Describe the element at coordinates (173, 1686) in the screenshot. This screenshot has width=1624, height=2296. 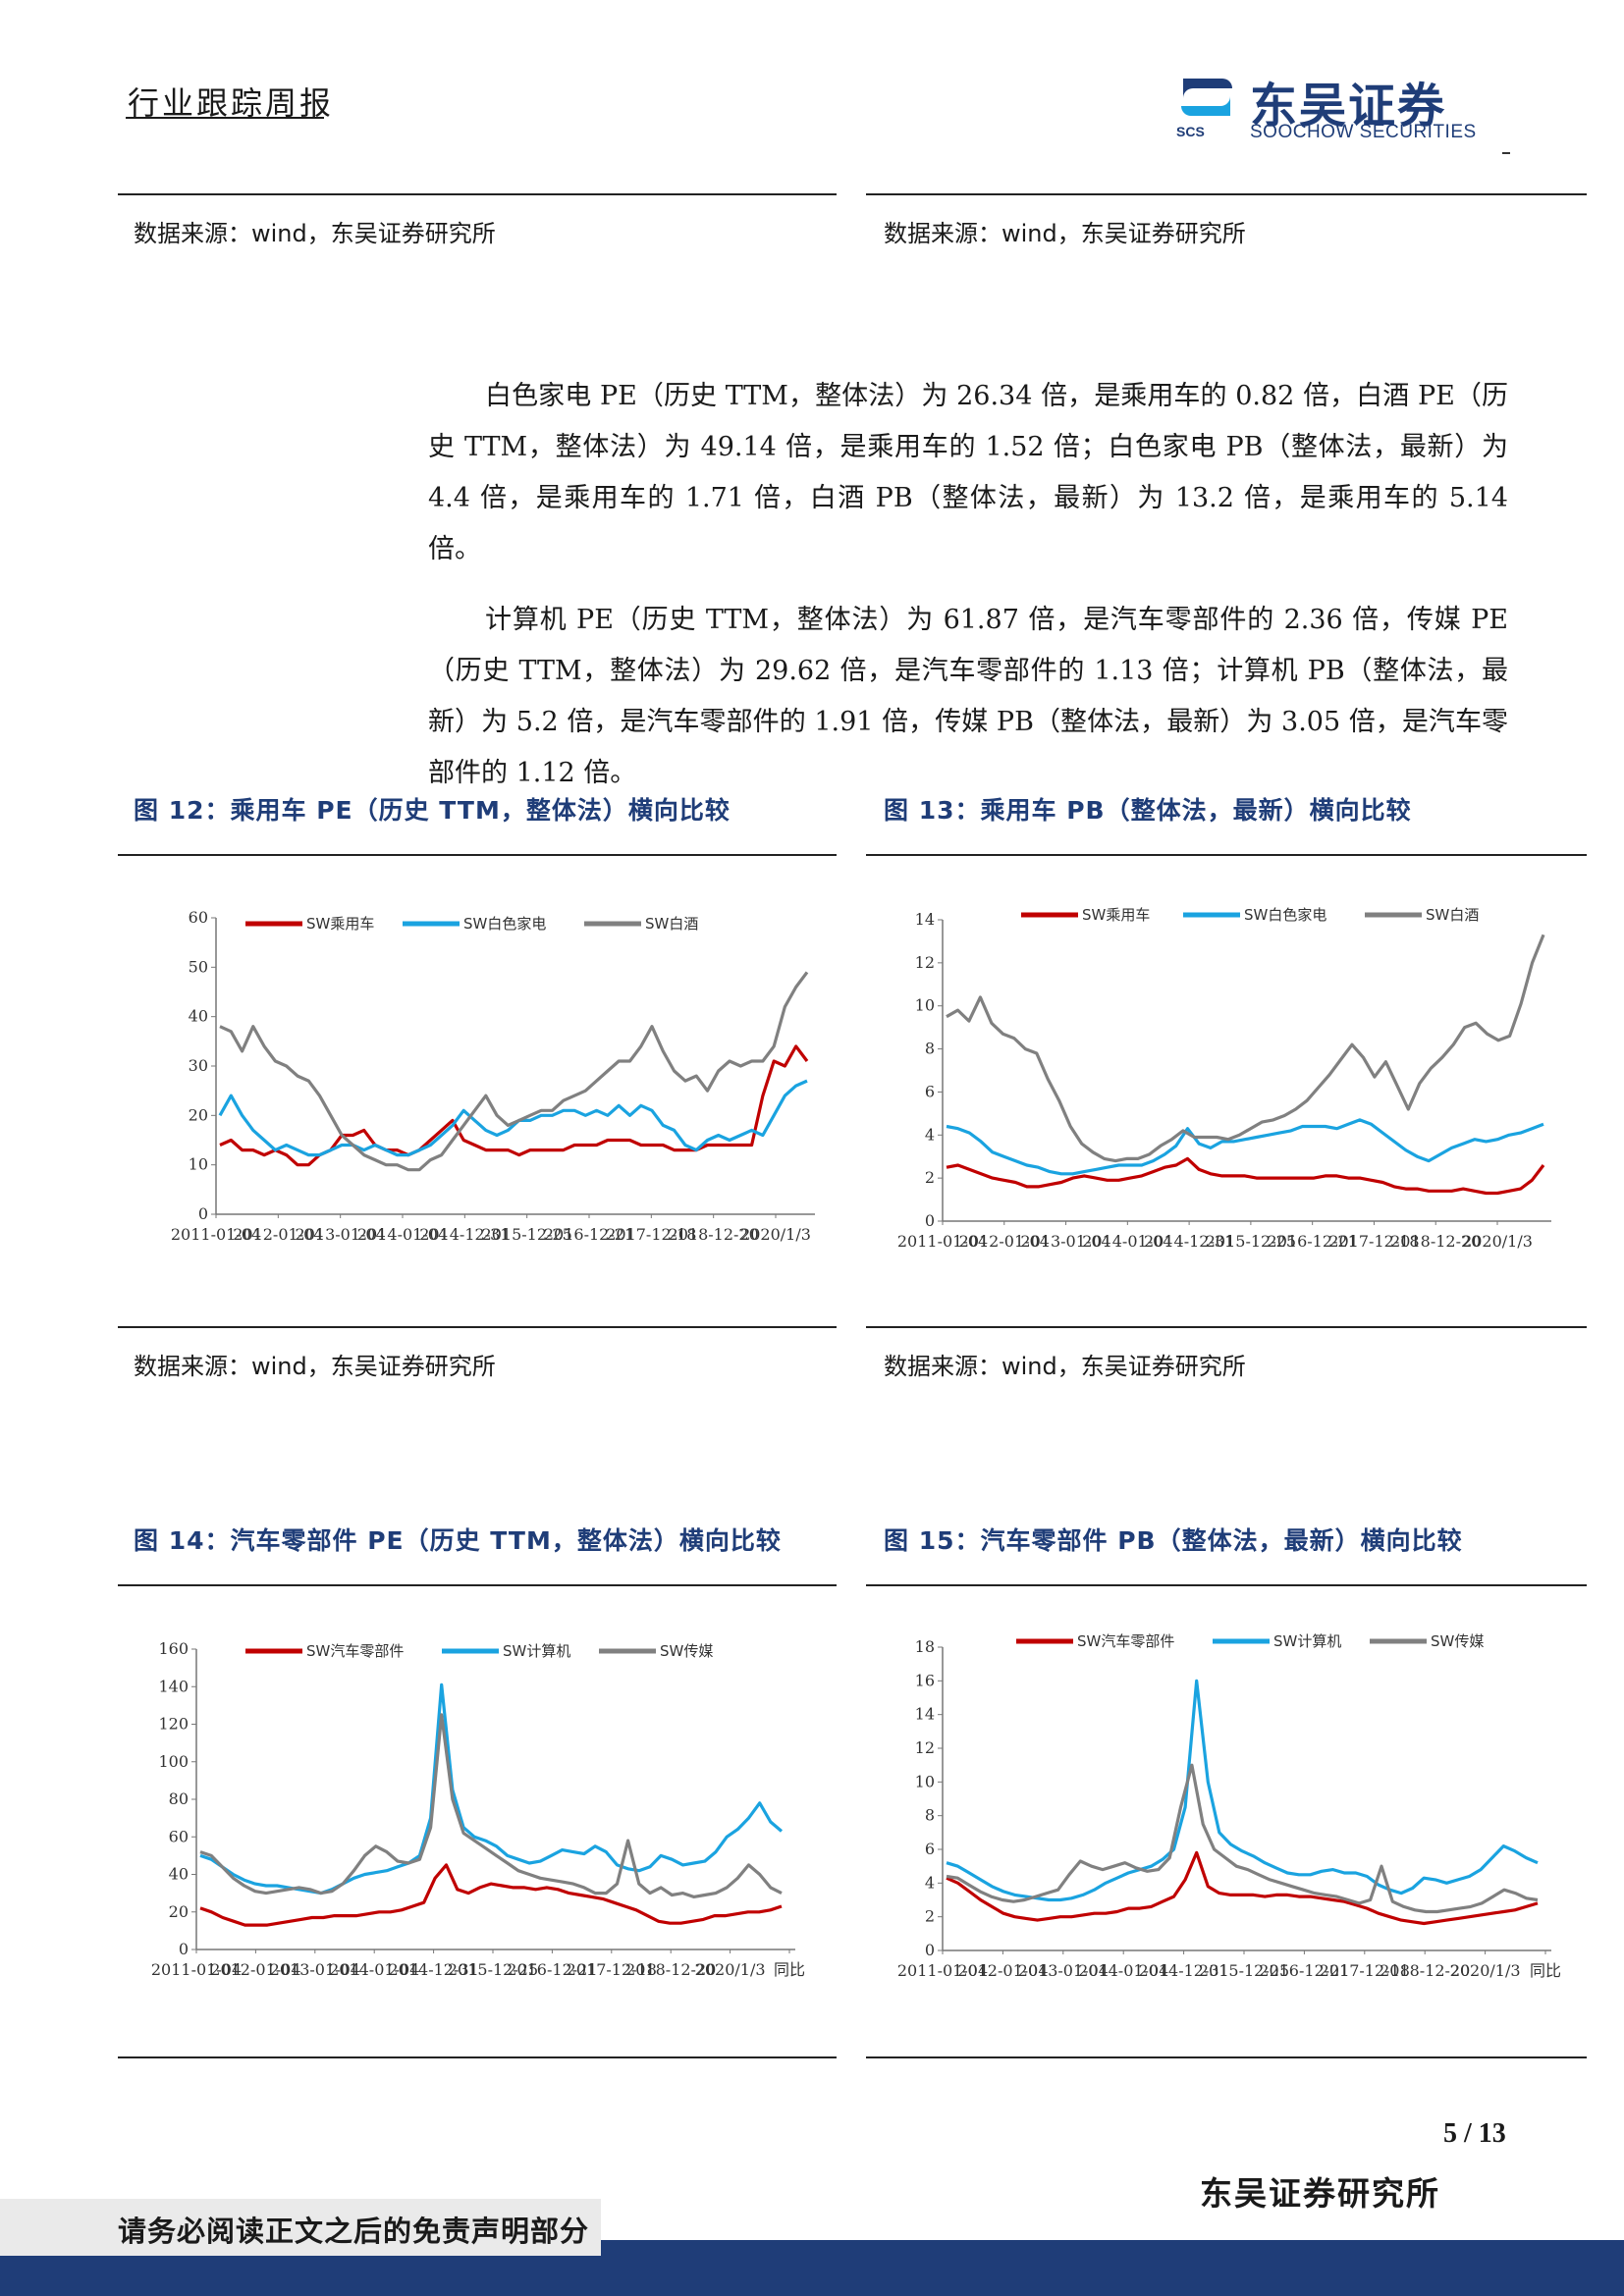
I see `y-tick-label: 140` at that location.